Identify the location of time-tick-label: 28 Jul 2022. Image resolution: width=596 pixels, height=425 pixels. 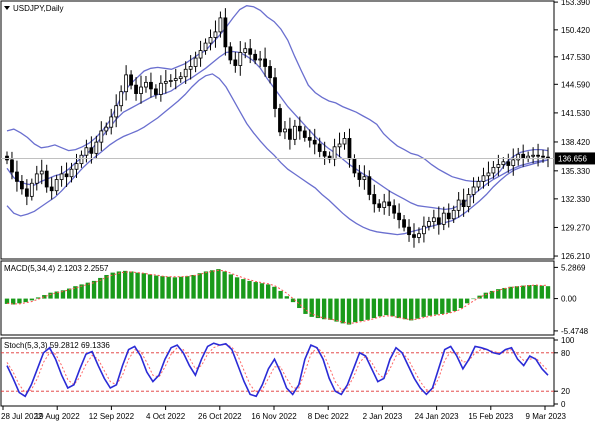
(22, 416).